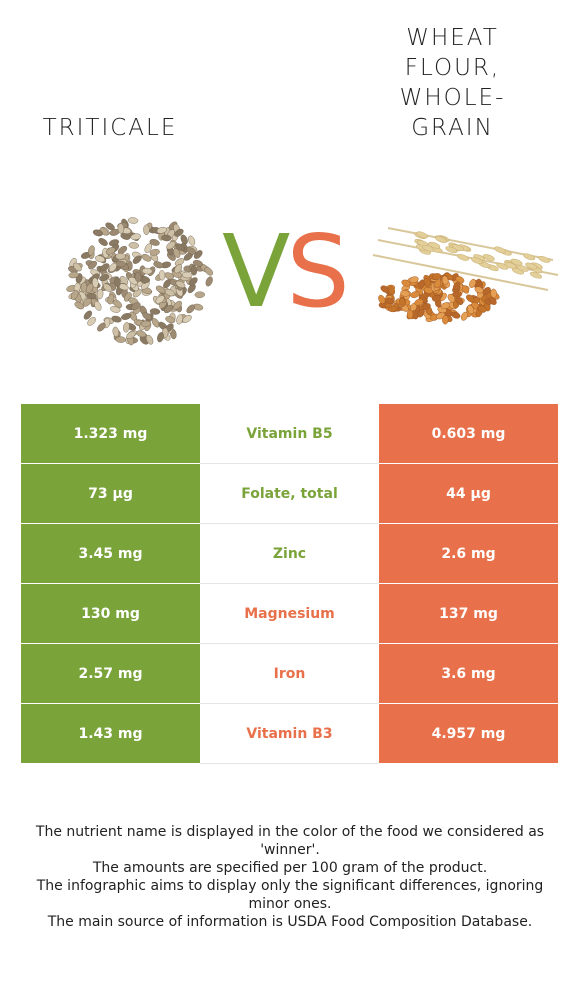 Image resolution: width=580 pixels, height=994 pixels. What do you see at coordinates (142, 280) in the screenshot?
I see `triticale-grains-icon` at bounding box center [142, 280].